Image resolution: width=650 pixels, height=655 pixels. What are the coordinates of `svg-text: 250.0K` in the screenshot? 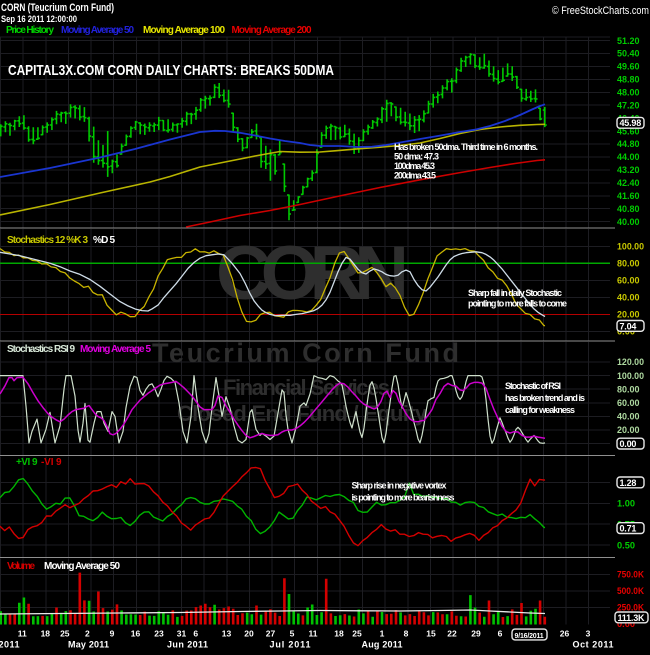 It's located at (630, 608).